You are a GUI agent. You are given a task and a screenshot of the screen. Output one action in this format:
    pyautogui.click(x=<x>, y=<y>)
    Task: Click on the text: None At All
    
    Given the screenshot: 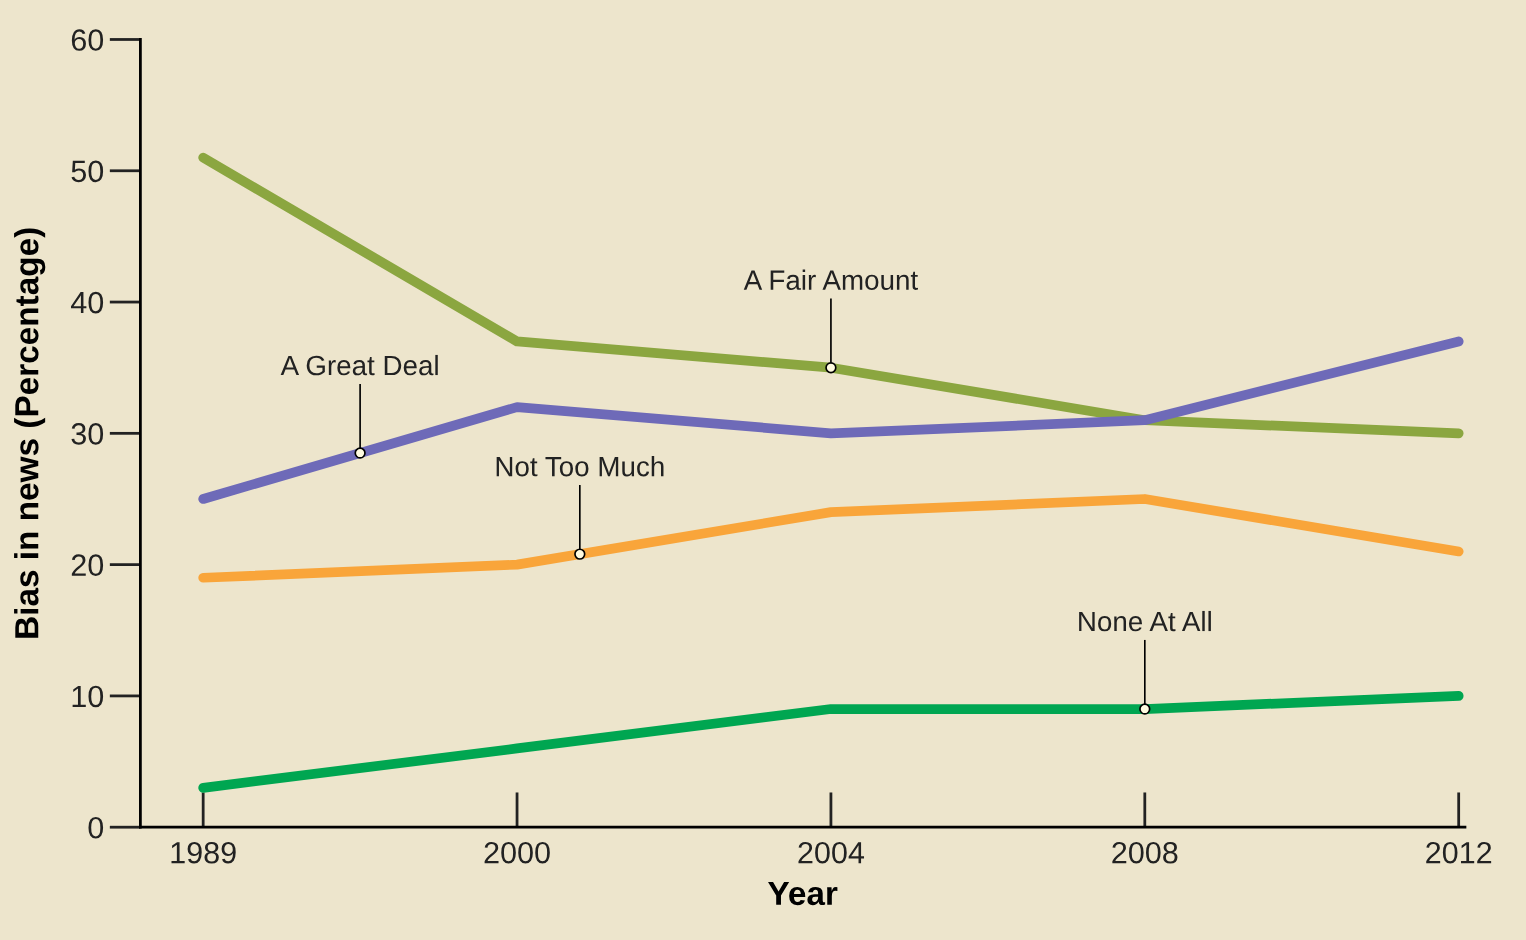 What is the action you would take?
    pyautogui.click(x=1145, y=621)
    